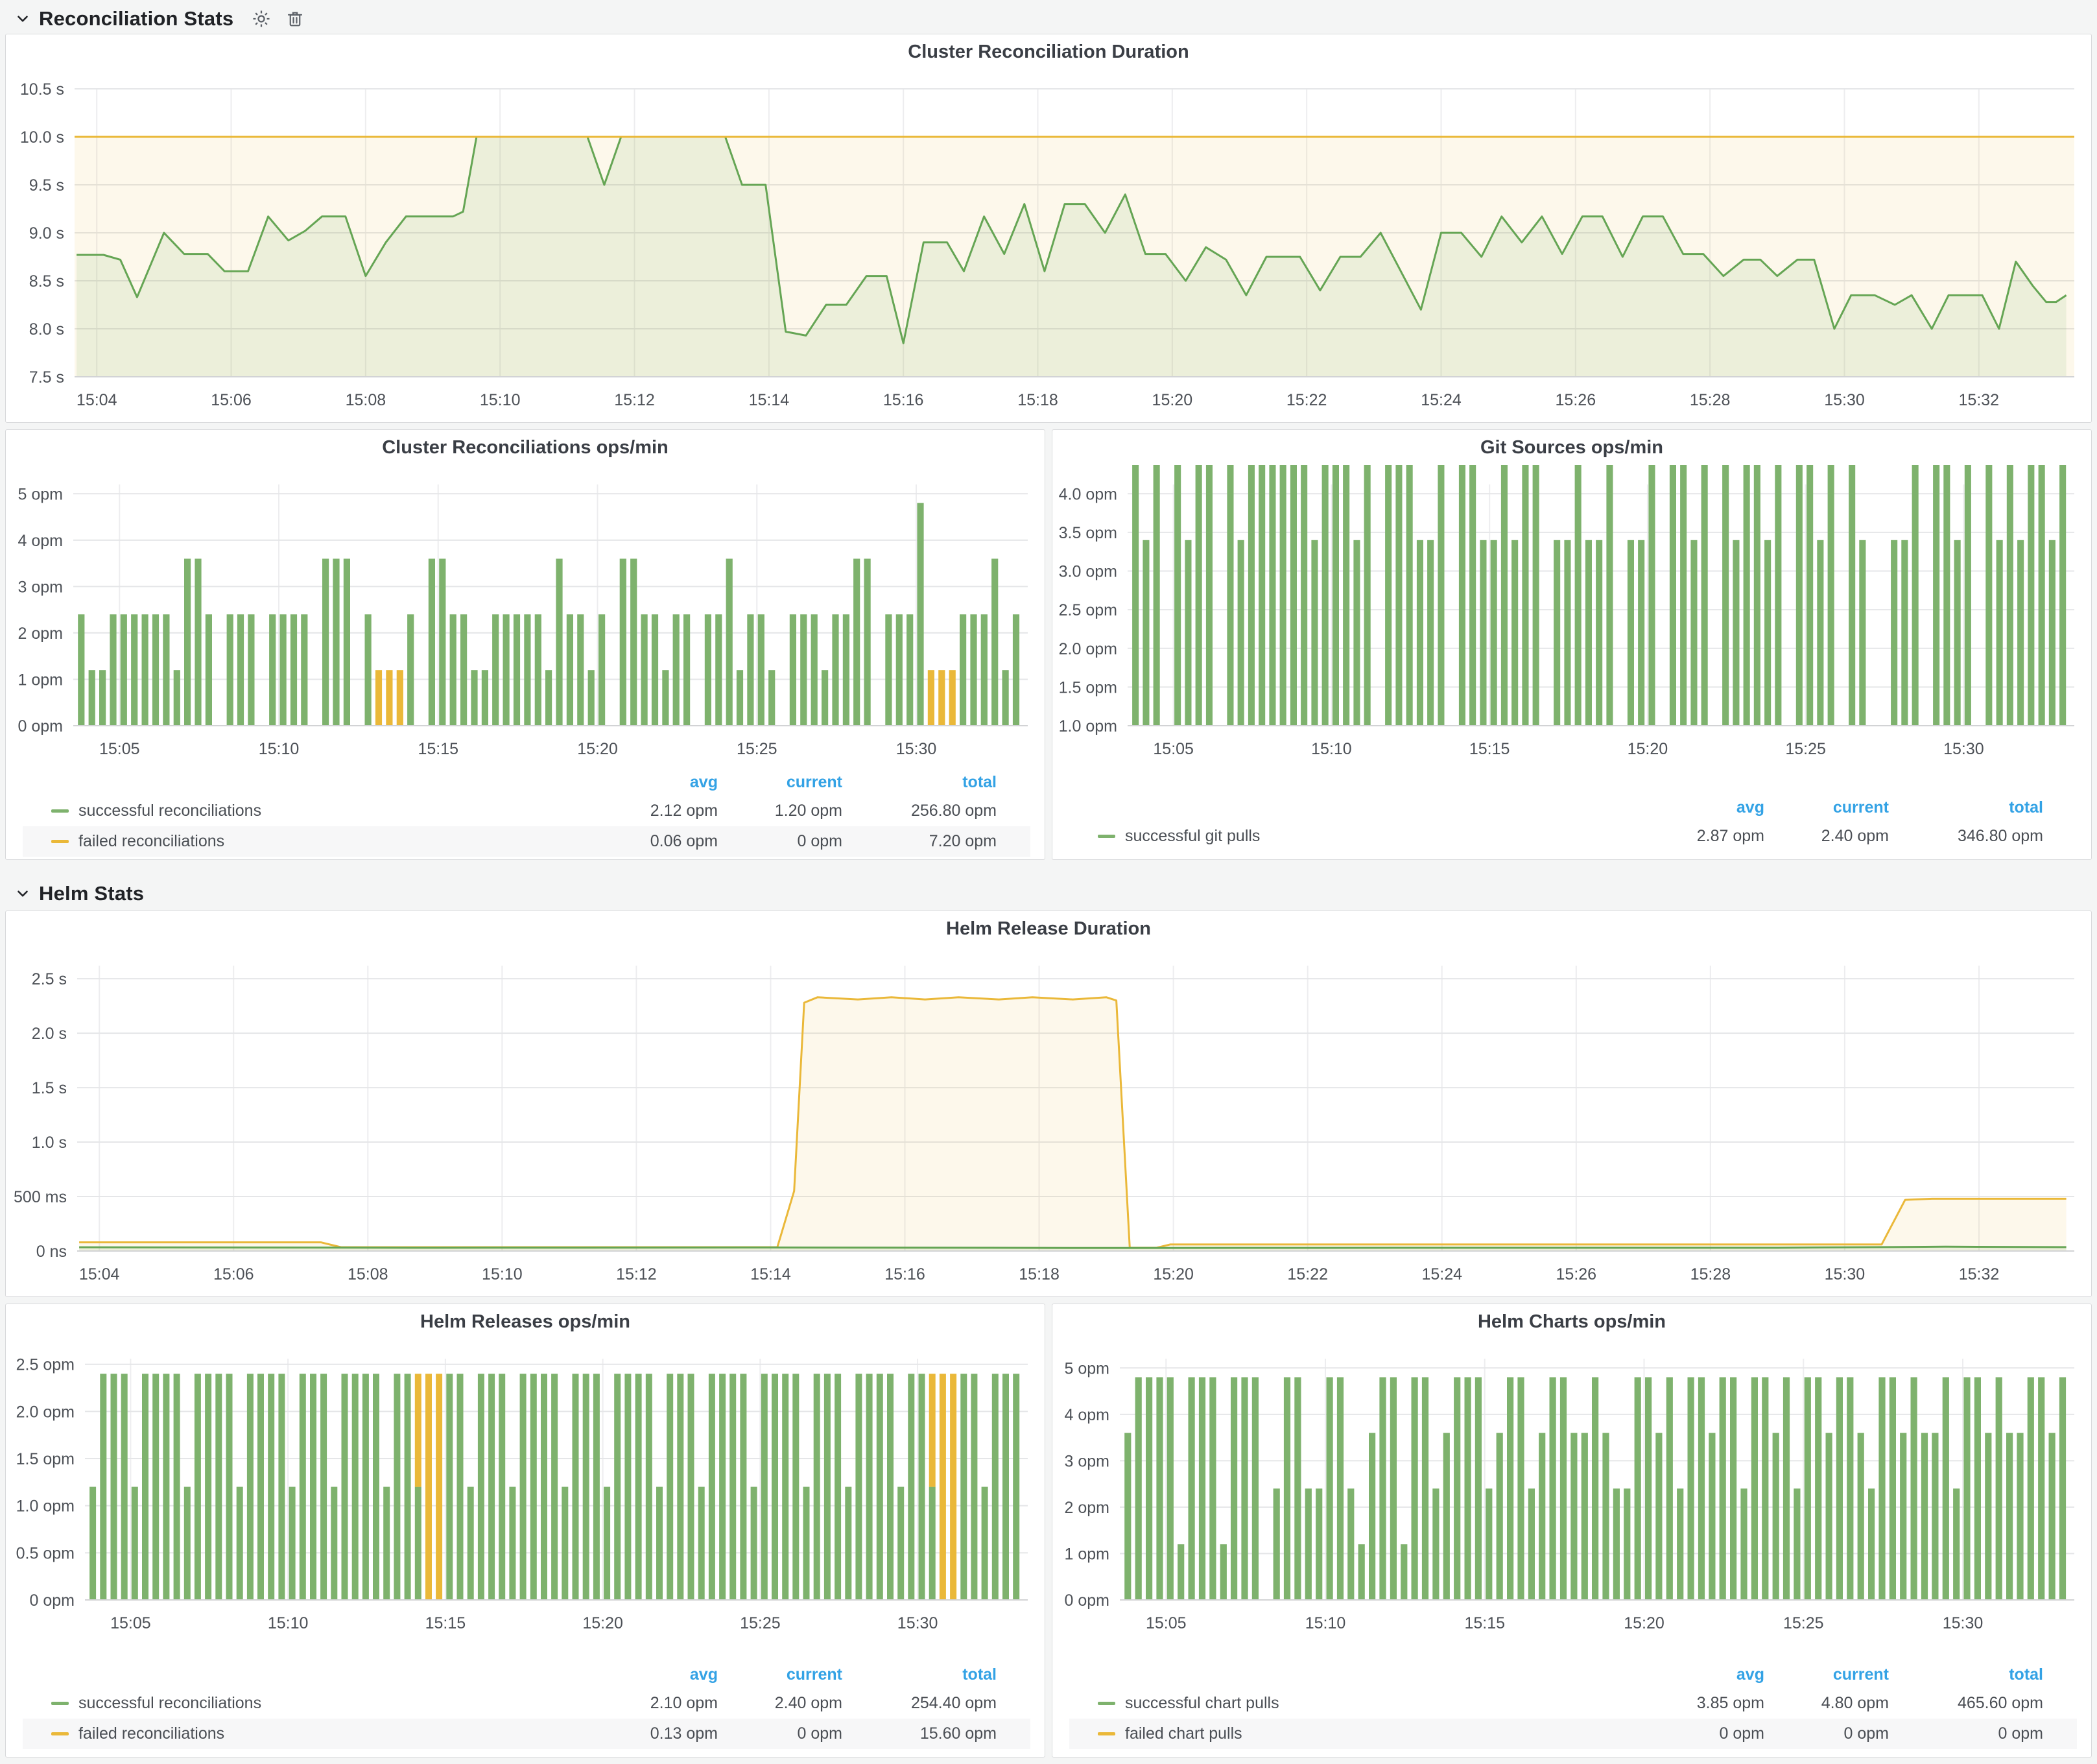 The width and height of the screenshot is (2097, 1764). What do you see at coordinates (525, 447) in the screenshot?
I see `panel-title: Cluster Reconciliations ops/min` at bounding box center [525, 447].